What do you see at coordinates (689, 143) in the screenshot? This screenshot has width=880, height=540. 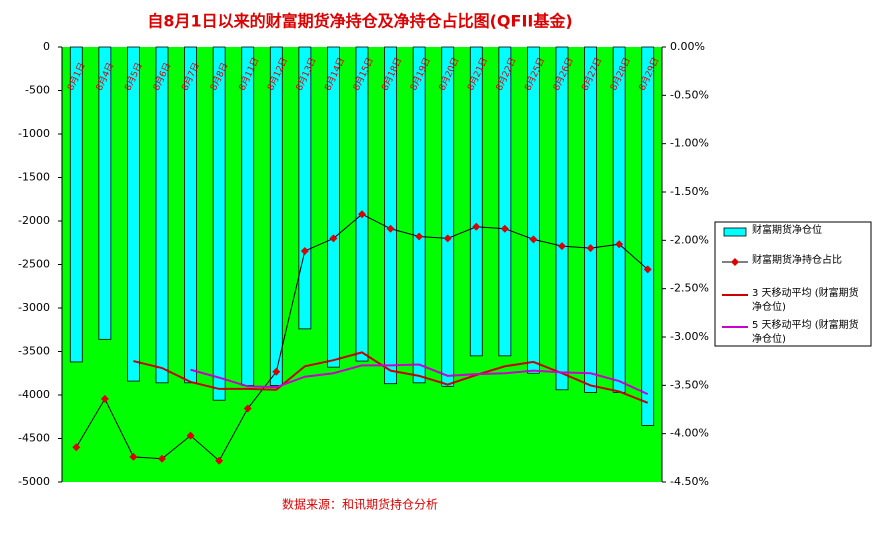 I see `y2-tick-label: -1.00%` at bounding box center [689, 143].